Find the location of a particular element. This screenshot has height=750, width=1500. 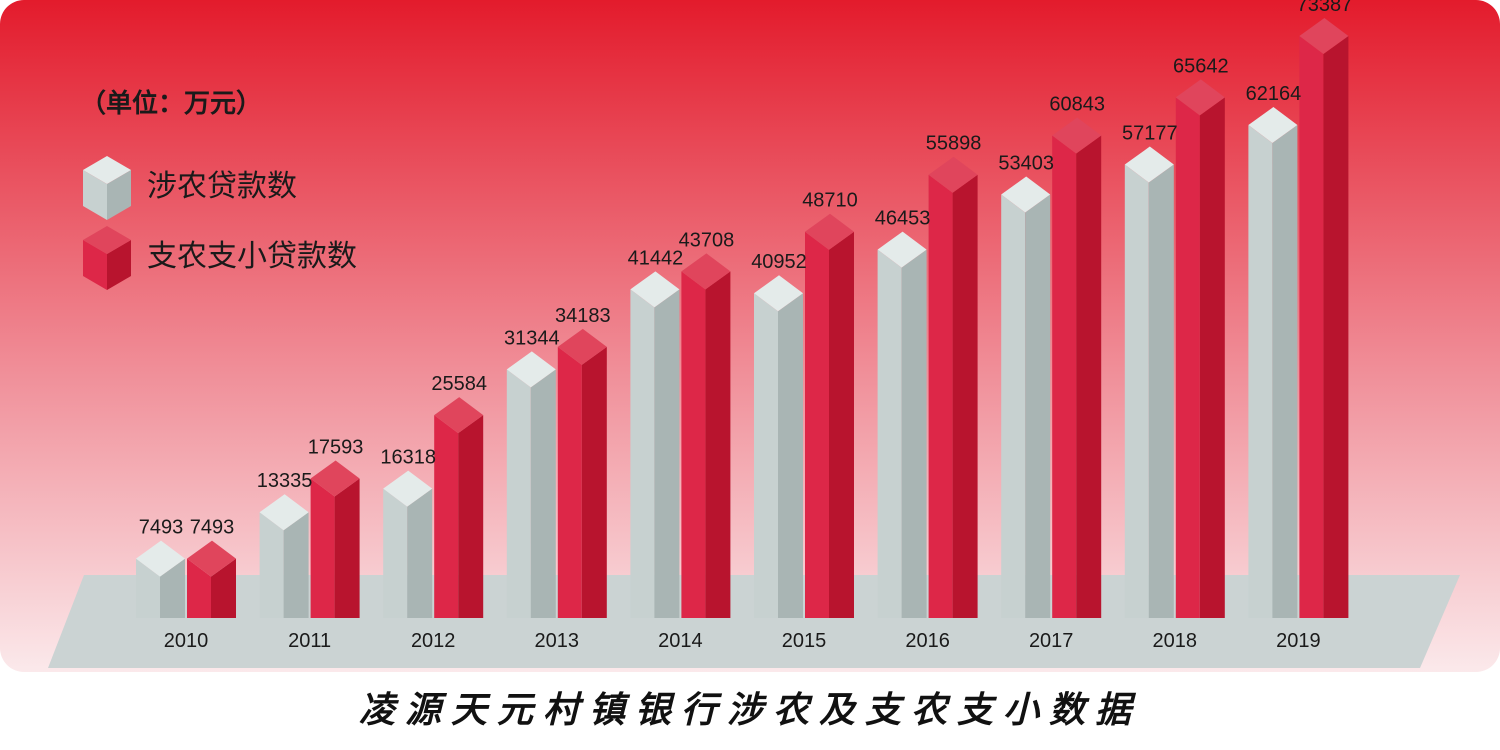

legend-cube-series-1-top is located at coordinates (107, 240).